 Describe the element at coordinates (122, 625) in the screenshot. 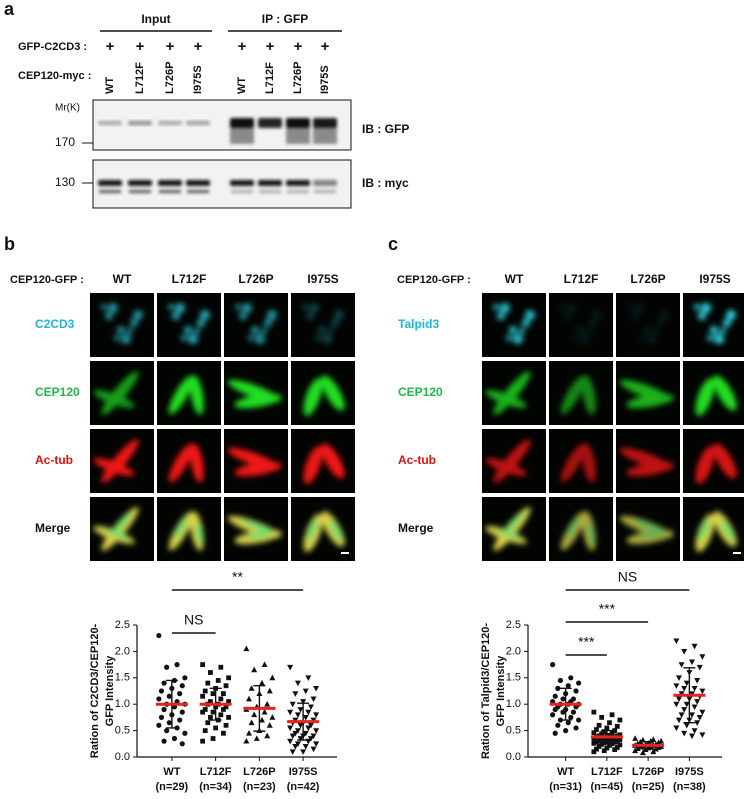

I see `y-tick-label: 2.5` at that location.